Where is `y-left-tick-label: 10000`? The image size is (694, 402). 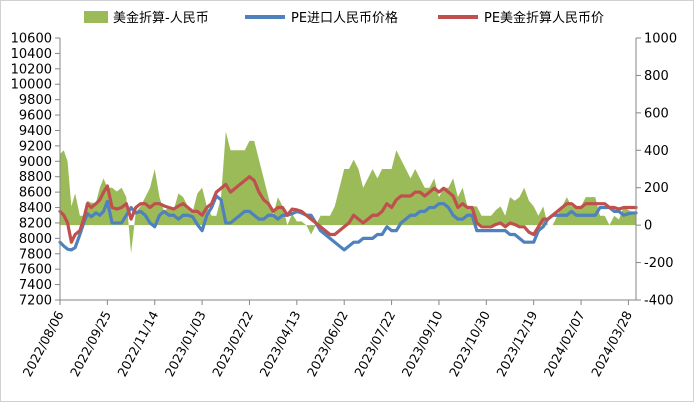
y-left-tick-label: 10000 is located at coordinates (31, 85).